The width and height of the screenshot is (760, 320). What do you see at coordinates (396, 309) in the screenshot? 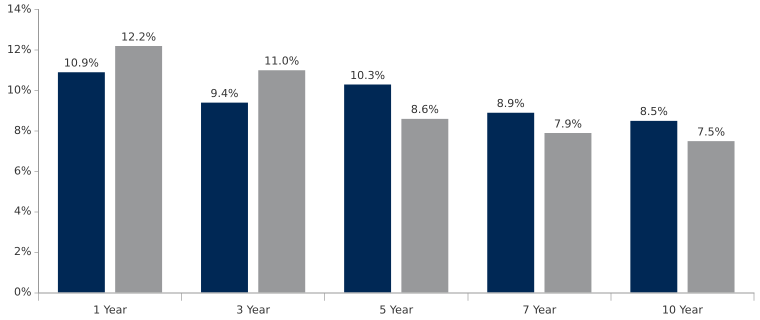
I see `x-tick-label: 5 Year` at bounding box center [396, 309].